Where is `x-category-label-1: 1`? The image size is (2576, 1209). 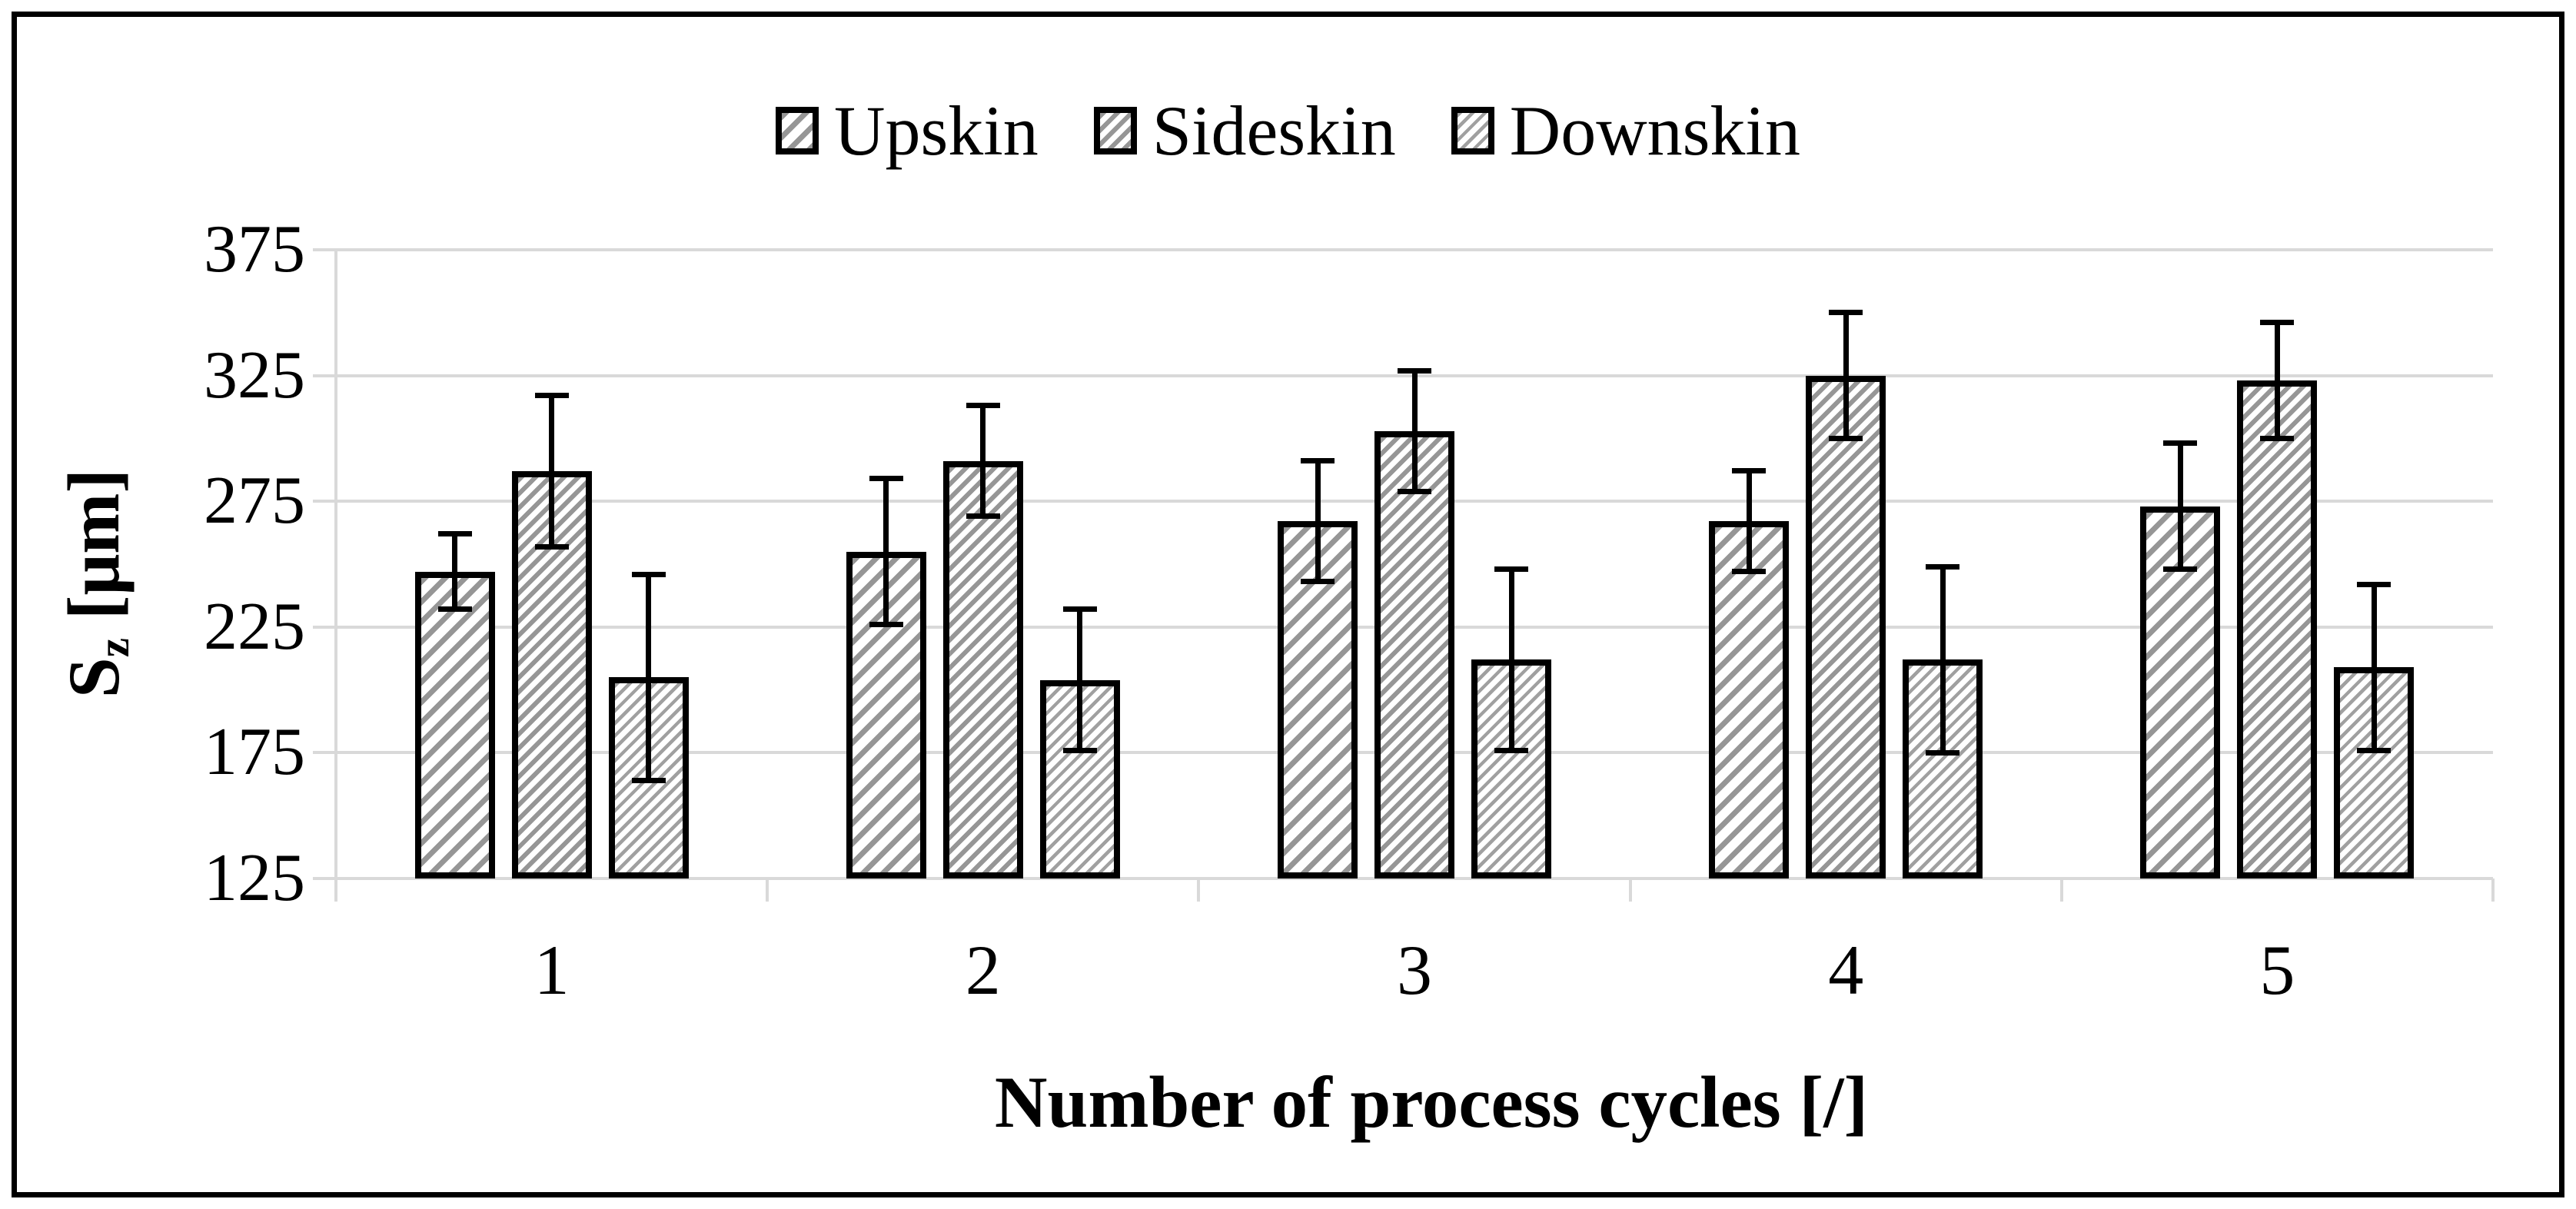 x-category-label-1: 1 is located at coordinates (551, 970).